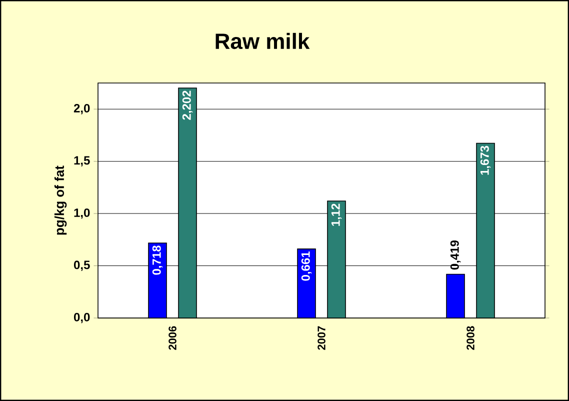 This screenshot has height=401, width=569. What do you see at coordinates (157, 260) in the screenshot?
I see `data-label: 0,718` at bounding box center [157, 260].